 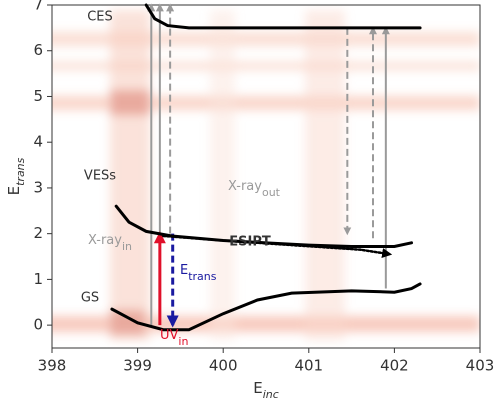 I want to click on x-tick-label: 398, so click(x=52, y=366).